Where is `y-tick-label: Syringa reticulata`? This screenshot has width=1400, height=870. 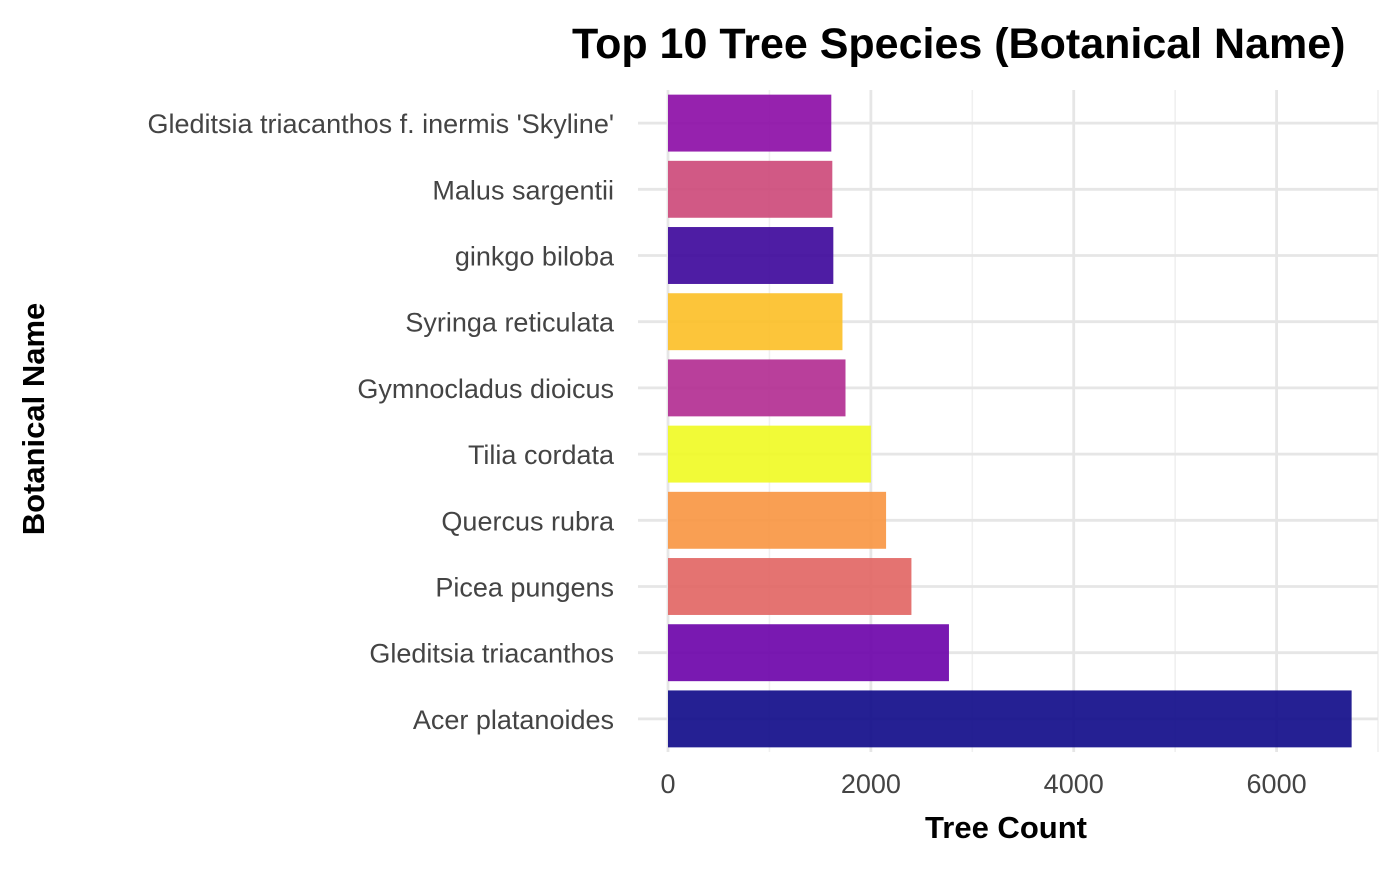
y-tick-label: Syringa reticulata is located at coordinates (510, 323).